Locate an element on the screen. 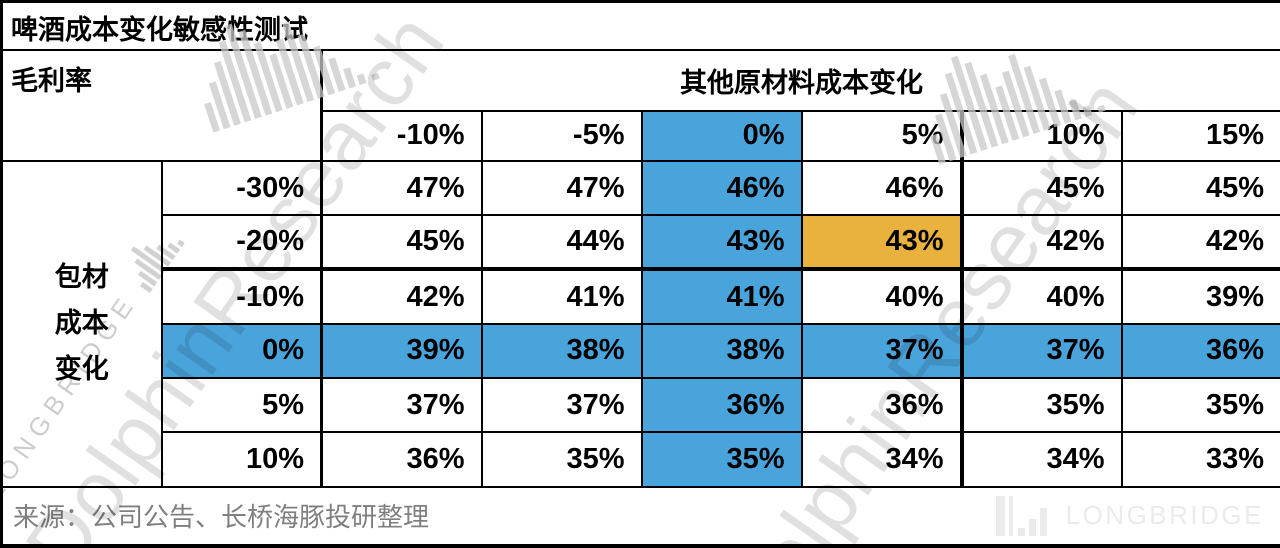  longbridge-logo-text: LONGBRIDGE is located at coordinates (1164, 515).